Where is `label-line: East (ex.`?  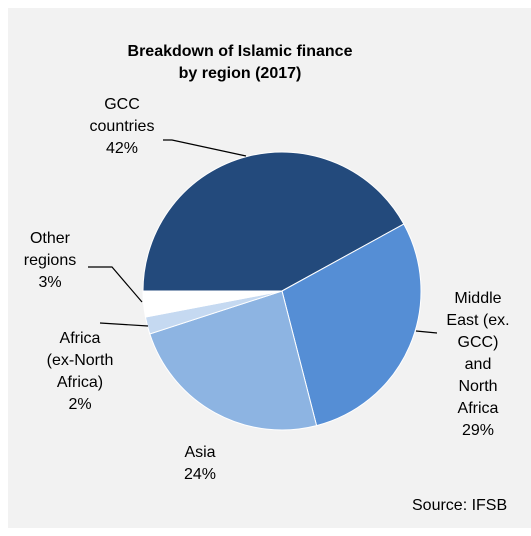
label-line: East (ex. is located at coordinates (477, 320).